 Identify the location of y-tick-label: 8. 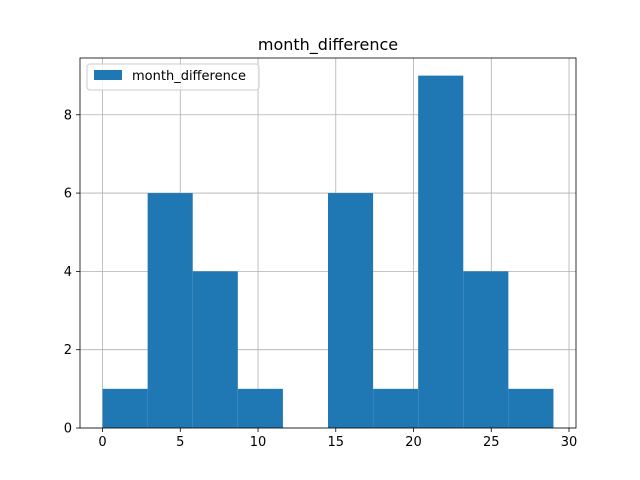
(68, 115).